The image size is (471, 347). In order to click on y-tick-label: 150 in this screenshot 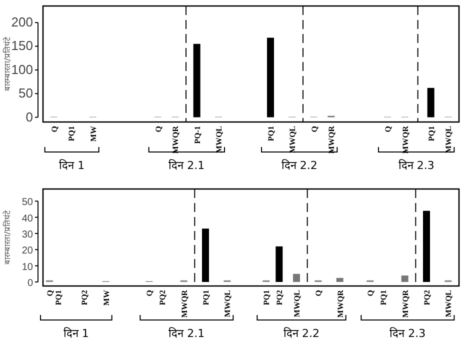, I will do `click(22, 46)`.